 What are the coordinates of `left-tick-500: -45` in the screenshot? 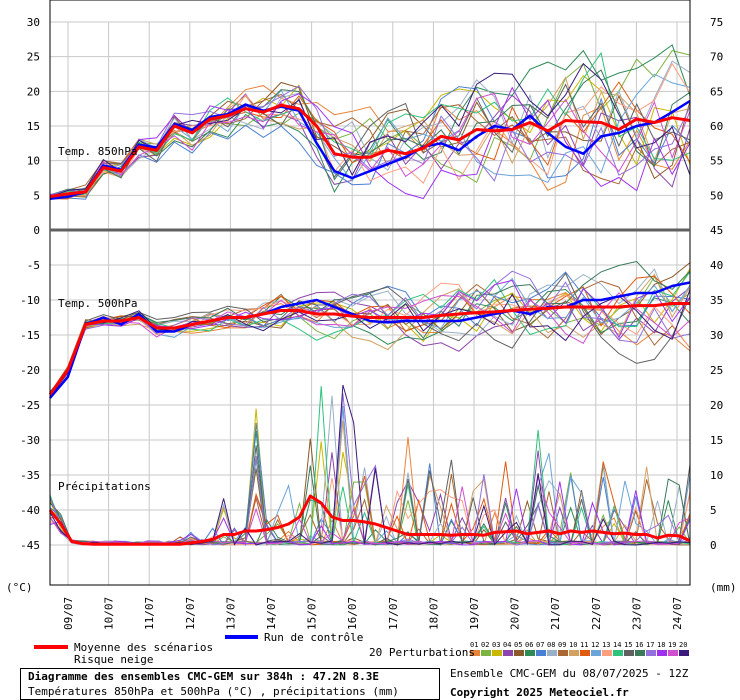 It's located at (30, 545).